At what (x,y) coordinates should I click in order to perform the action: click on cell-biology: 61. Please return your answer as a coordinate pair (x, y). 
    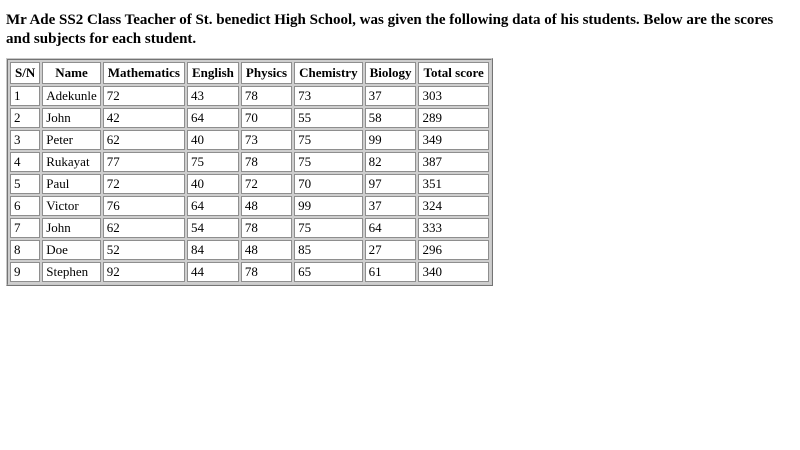
    Looking at the image, I should click on (390, 272).